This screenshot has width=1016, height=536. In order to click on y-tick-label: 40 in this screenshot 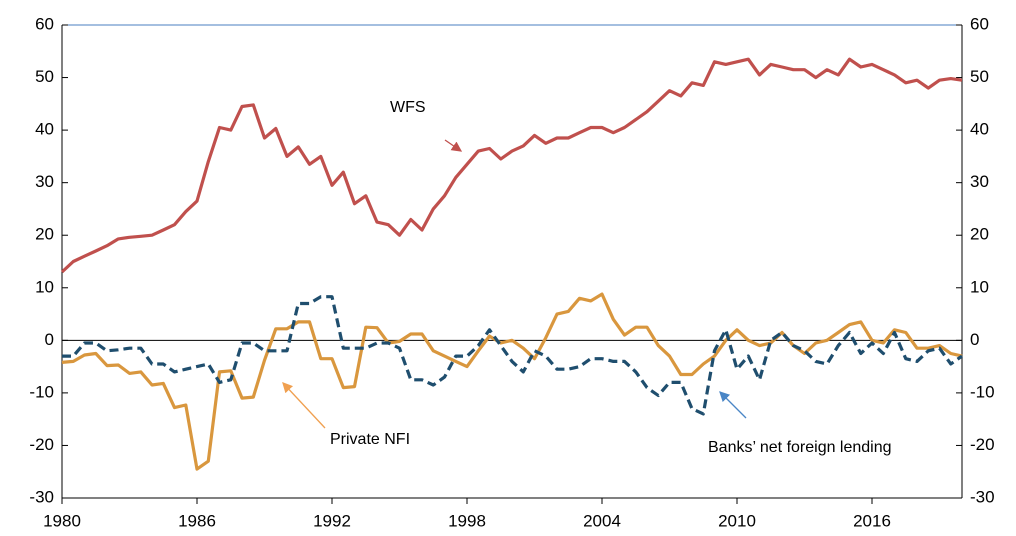, I will do `click(44, 129)`.